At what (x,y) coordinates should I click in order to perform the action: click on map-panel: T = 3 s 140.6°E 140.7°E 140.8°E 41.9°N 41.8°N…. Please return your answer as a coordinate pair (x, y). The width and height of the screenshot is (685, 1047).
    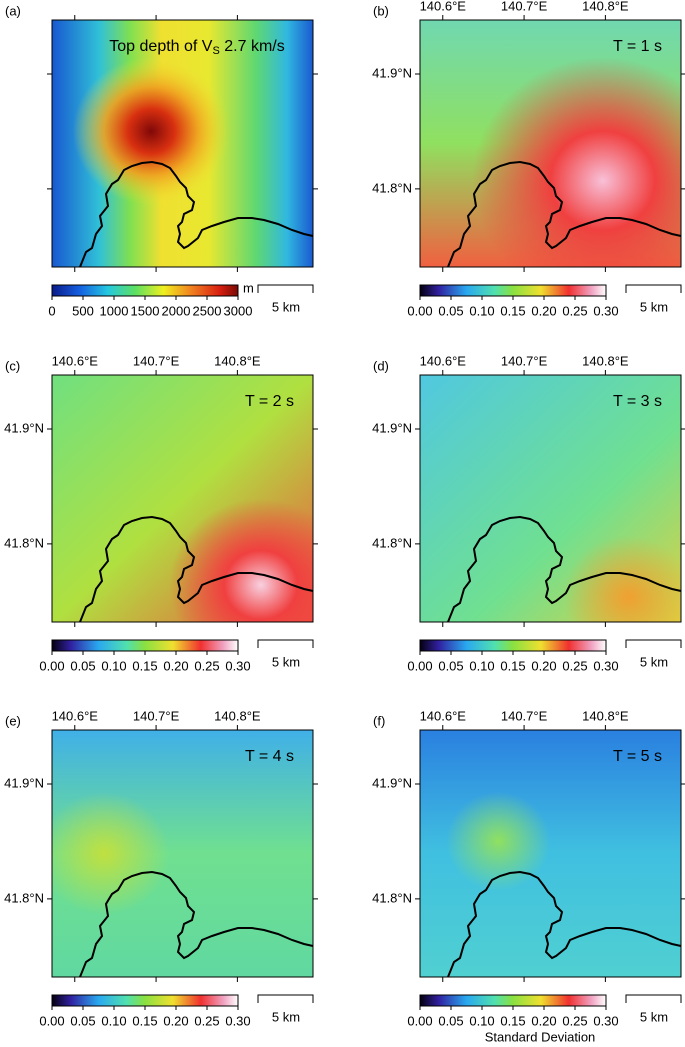
    Looking at the image, I should click on (528, 513).